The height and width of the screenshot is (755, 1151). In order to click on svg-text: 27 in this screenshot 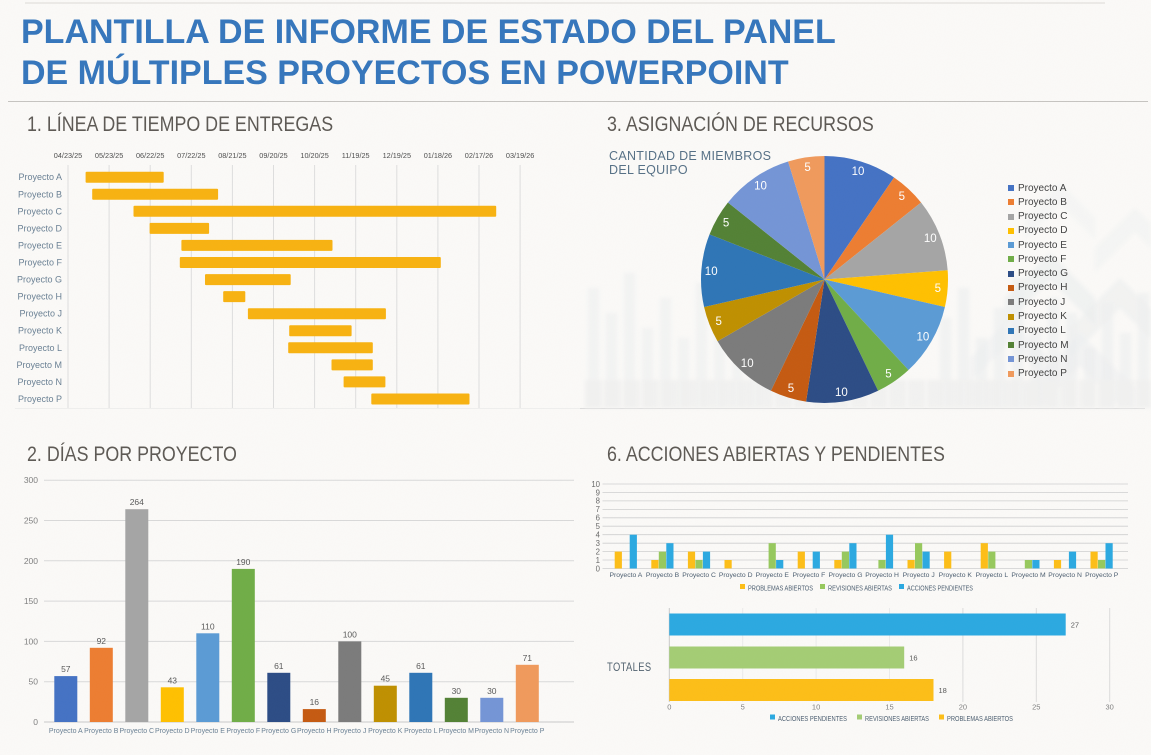, I will do `click(1075, 625)`.